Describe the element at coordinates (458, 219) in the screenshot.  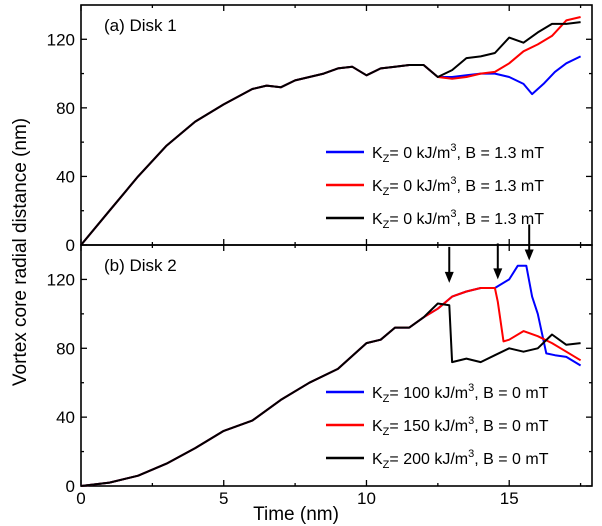
I see `legend-label-3: KZ= 0 kJ/m3, B = 1.3 mT` at that location.